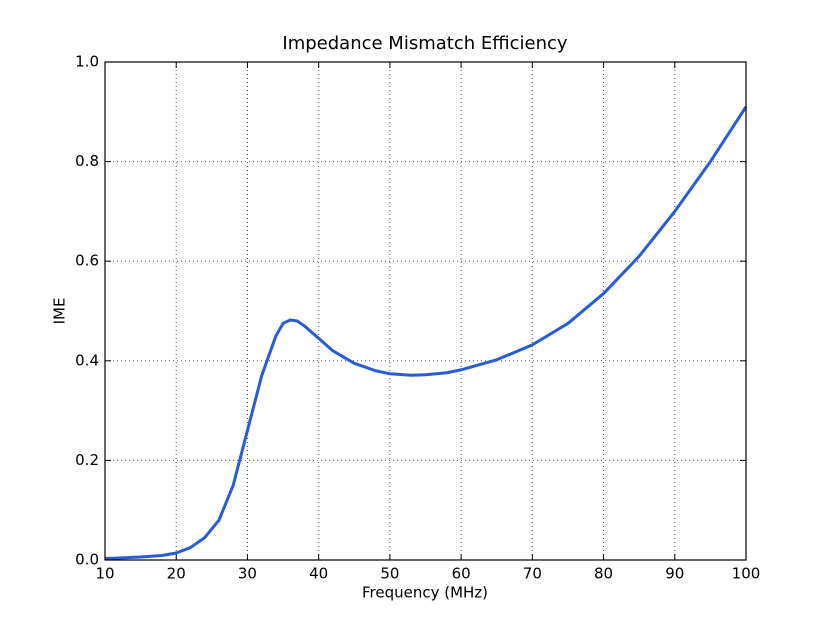 The height and width of the screenshot is (623, 830). I want to click on x-tick-label: 60, so click(461, 574).